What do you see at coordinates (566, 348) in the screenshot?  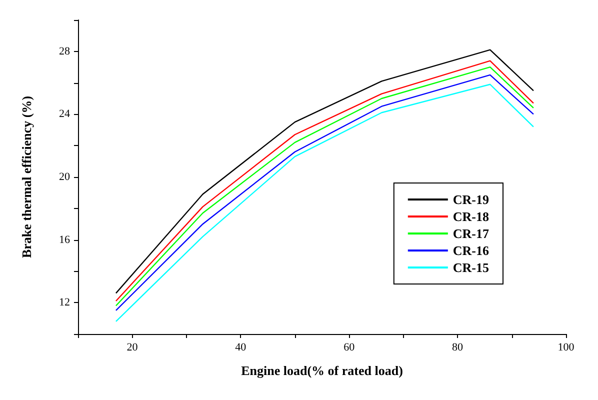 I see `x-tick-label: 100` at bounding box center [566, 348].